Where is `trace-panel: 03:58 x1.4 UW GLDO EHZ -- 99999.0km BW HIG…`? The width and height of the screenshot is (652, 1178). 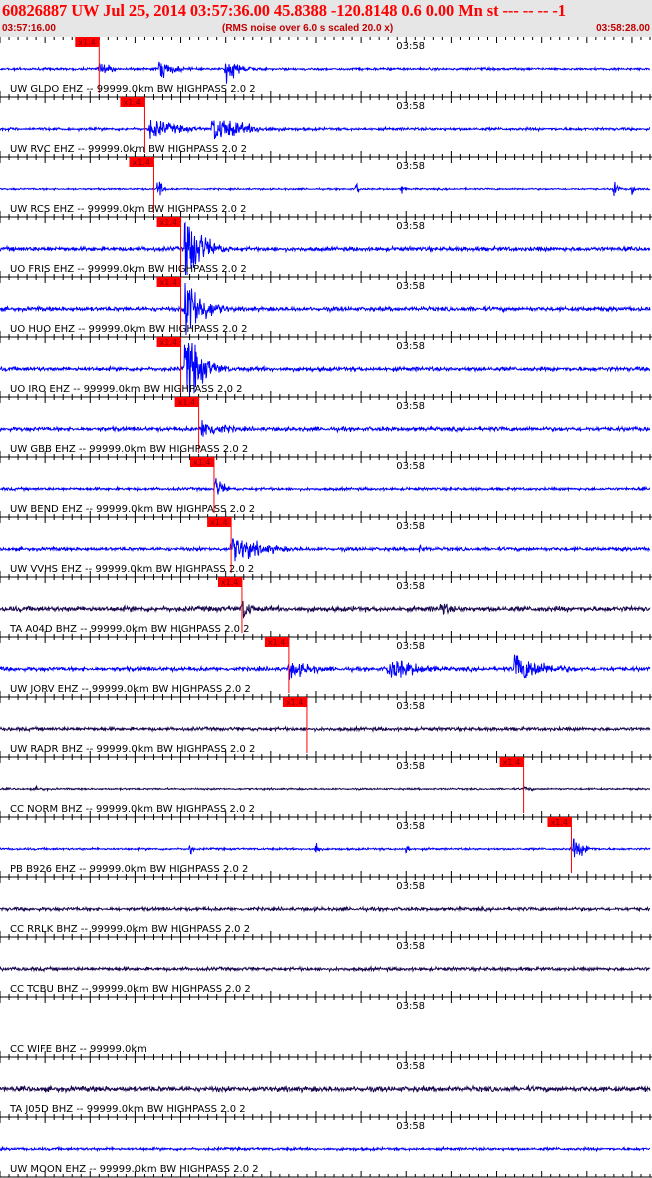 trace-panel: 03:58 x1.4 UW GLDO EHZ -- 99999.0km BW HIG… is located at coordinates (326, 67).